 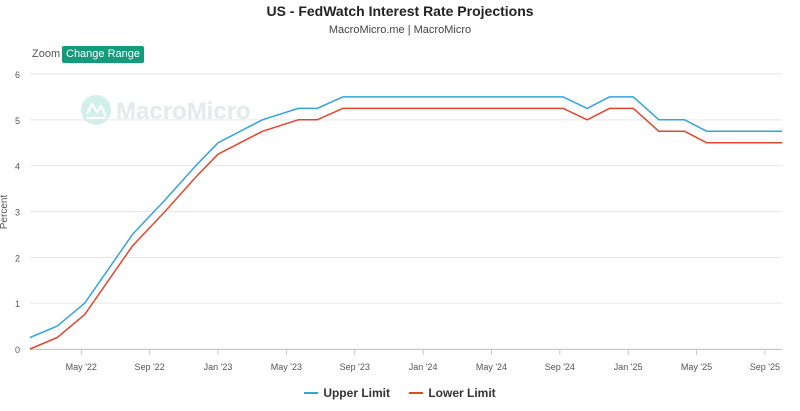 What do you see at coordinates (311, 392) in the screenshot?
I see `legend-swatch-upper` at bounding box center [311, 392].